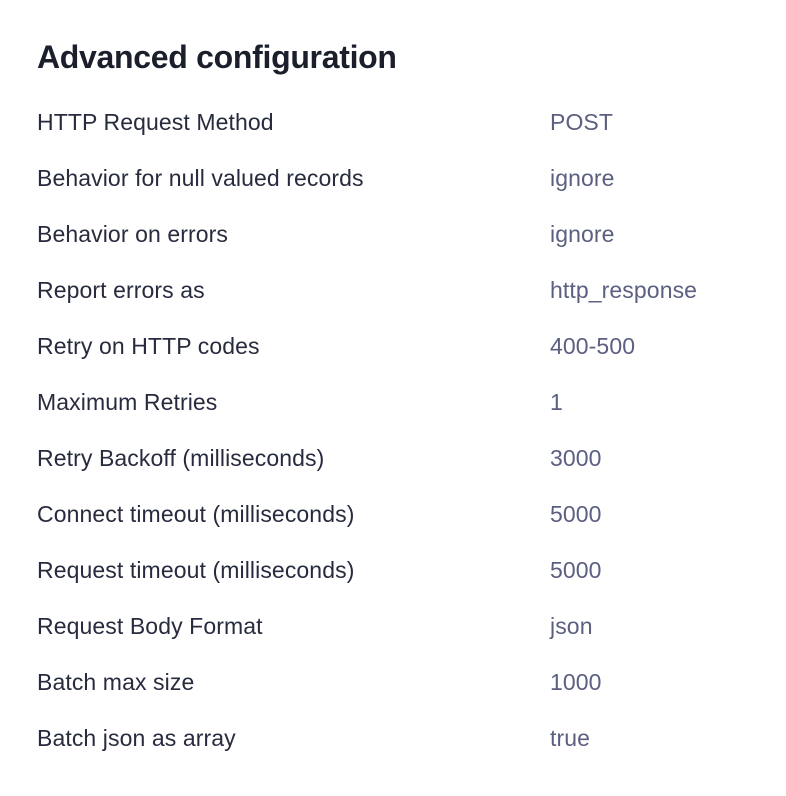 Image resolution: width=786 pixels, height=796 pixels. I want to click on config-row: Maximum Retries 1, so click(393, 413).